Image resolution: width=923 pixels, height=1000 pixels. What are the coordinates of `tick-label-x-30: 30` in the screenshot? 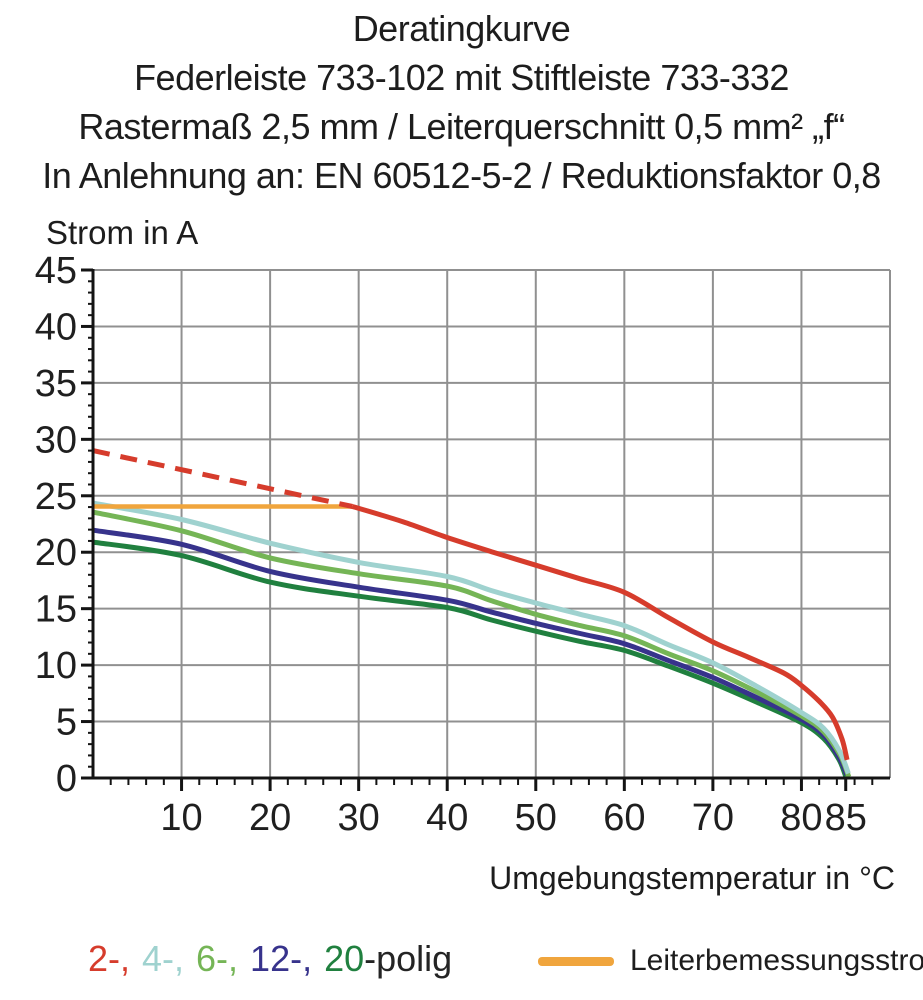 It's located at (359, 818).